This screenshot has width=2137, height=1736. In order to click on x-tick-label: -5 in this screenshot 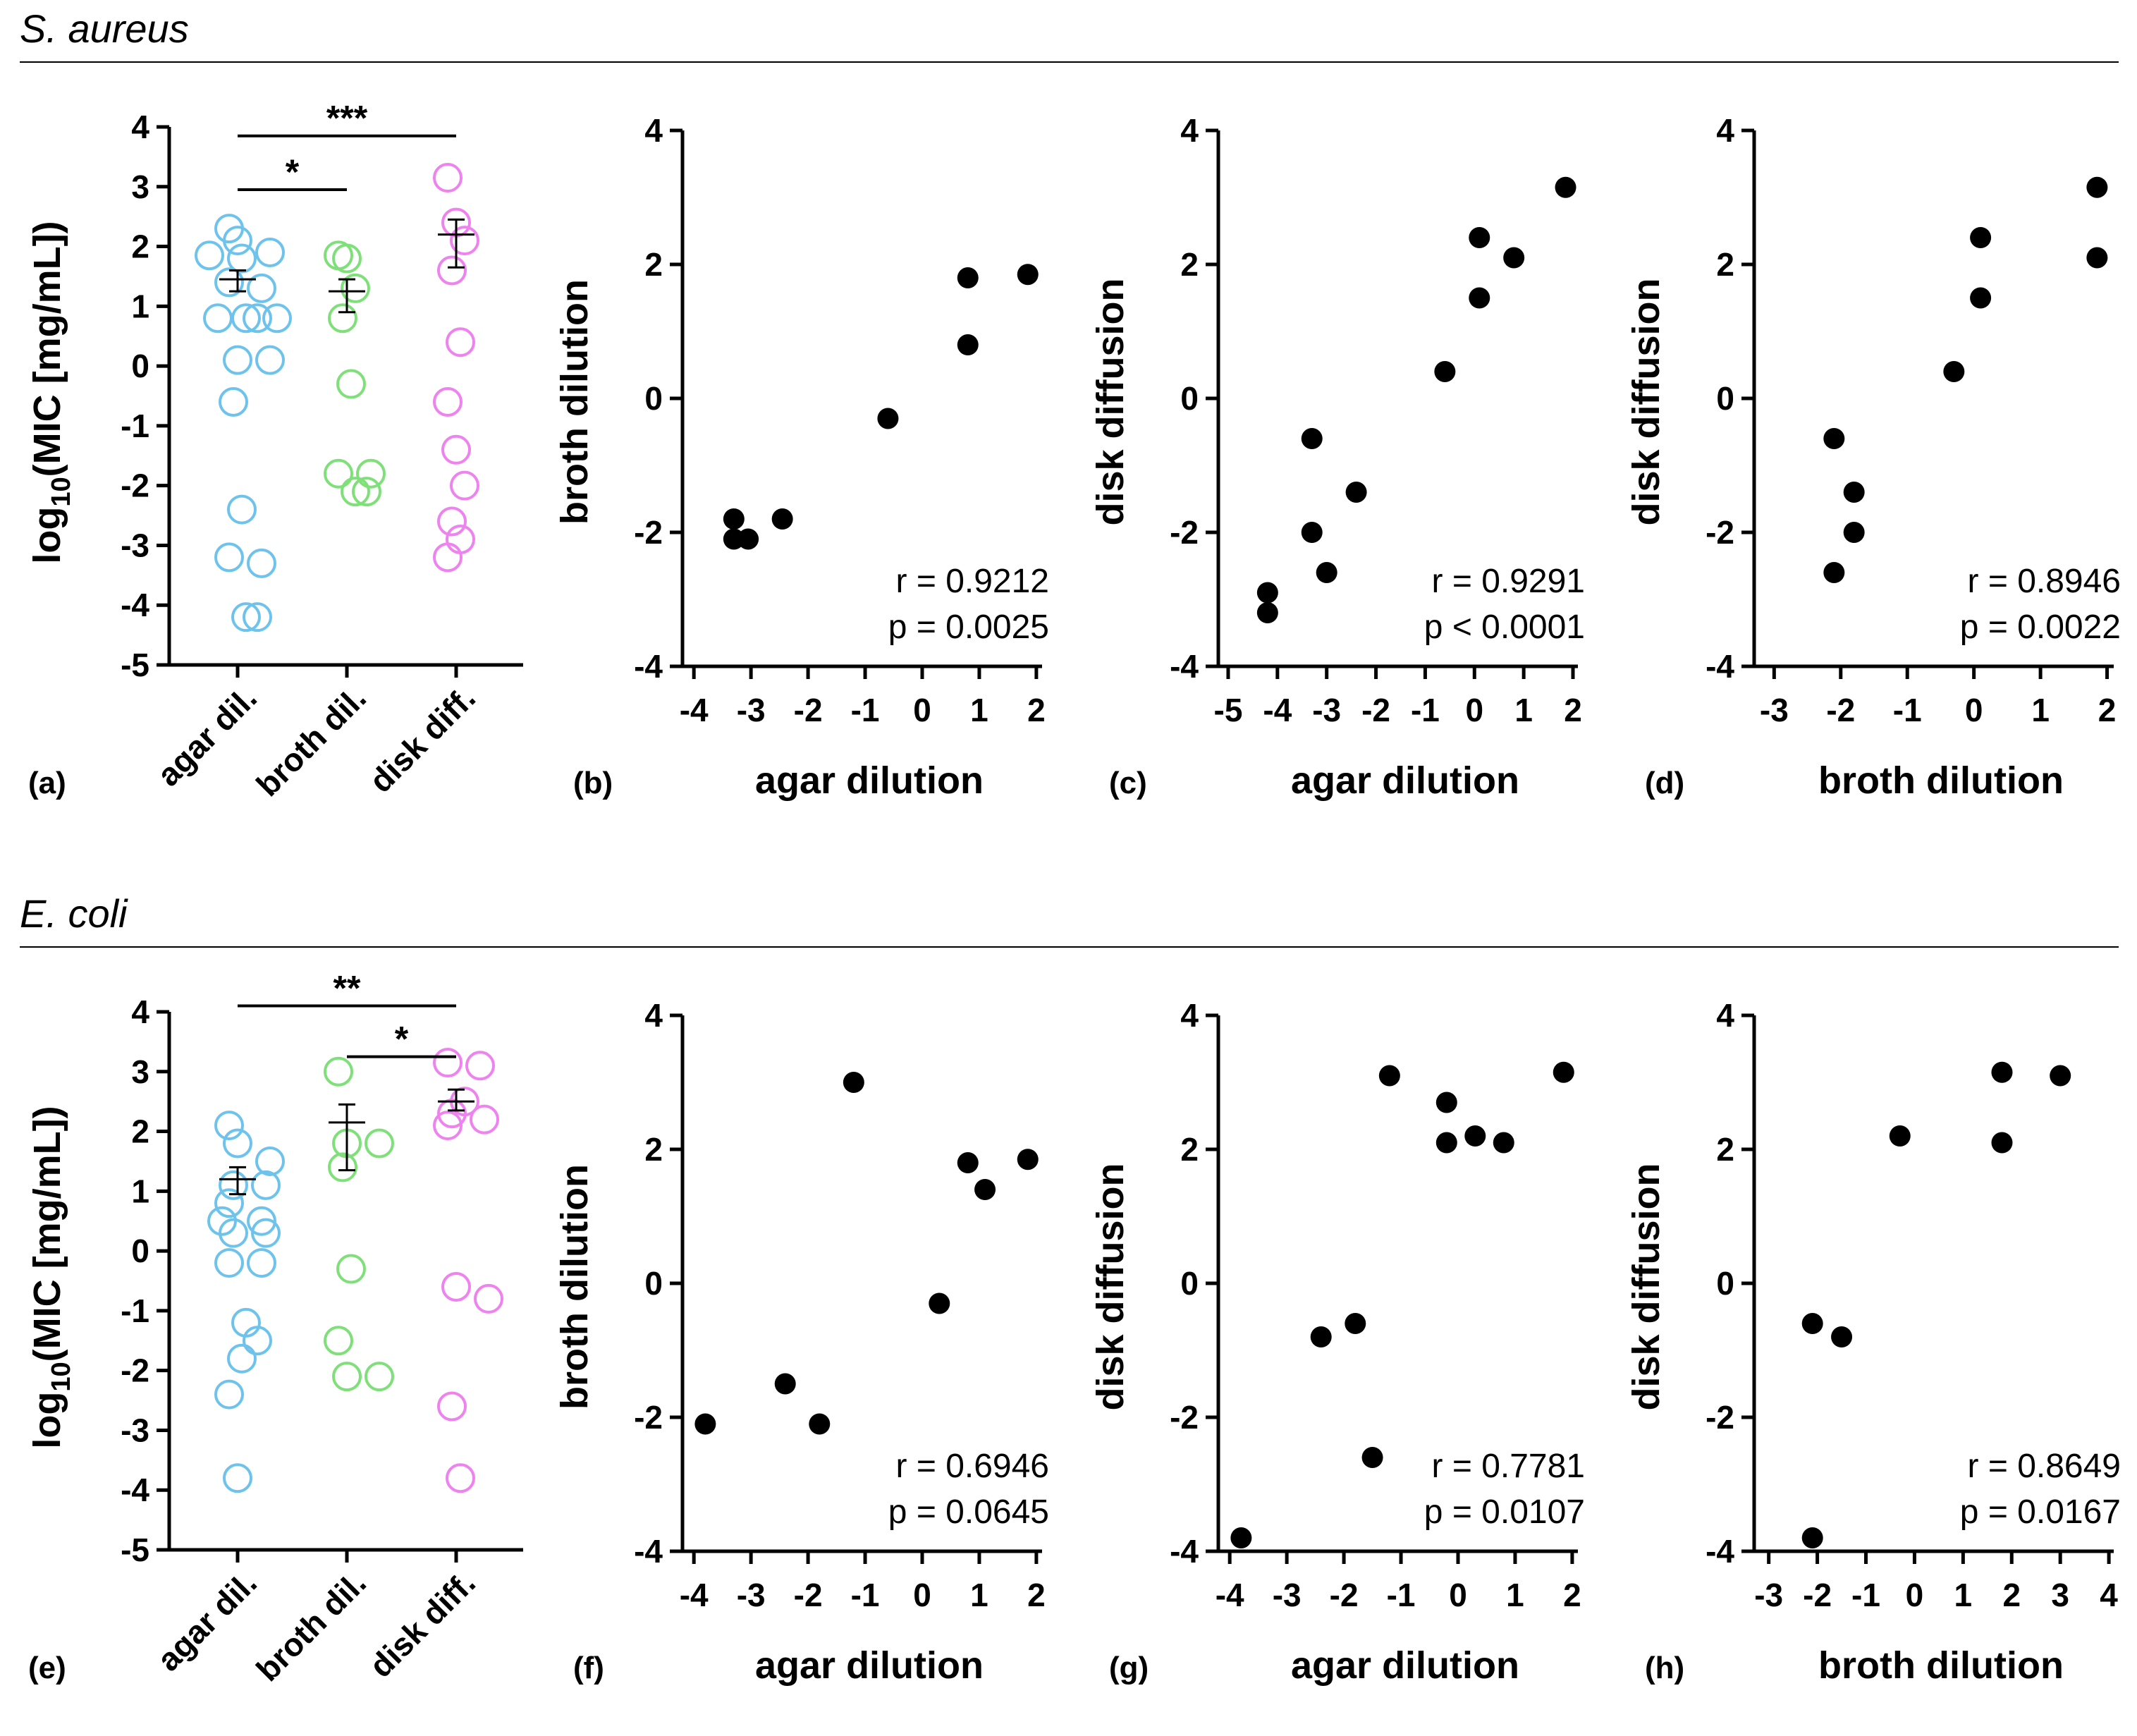, I will do `click(1228, 710)`.